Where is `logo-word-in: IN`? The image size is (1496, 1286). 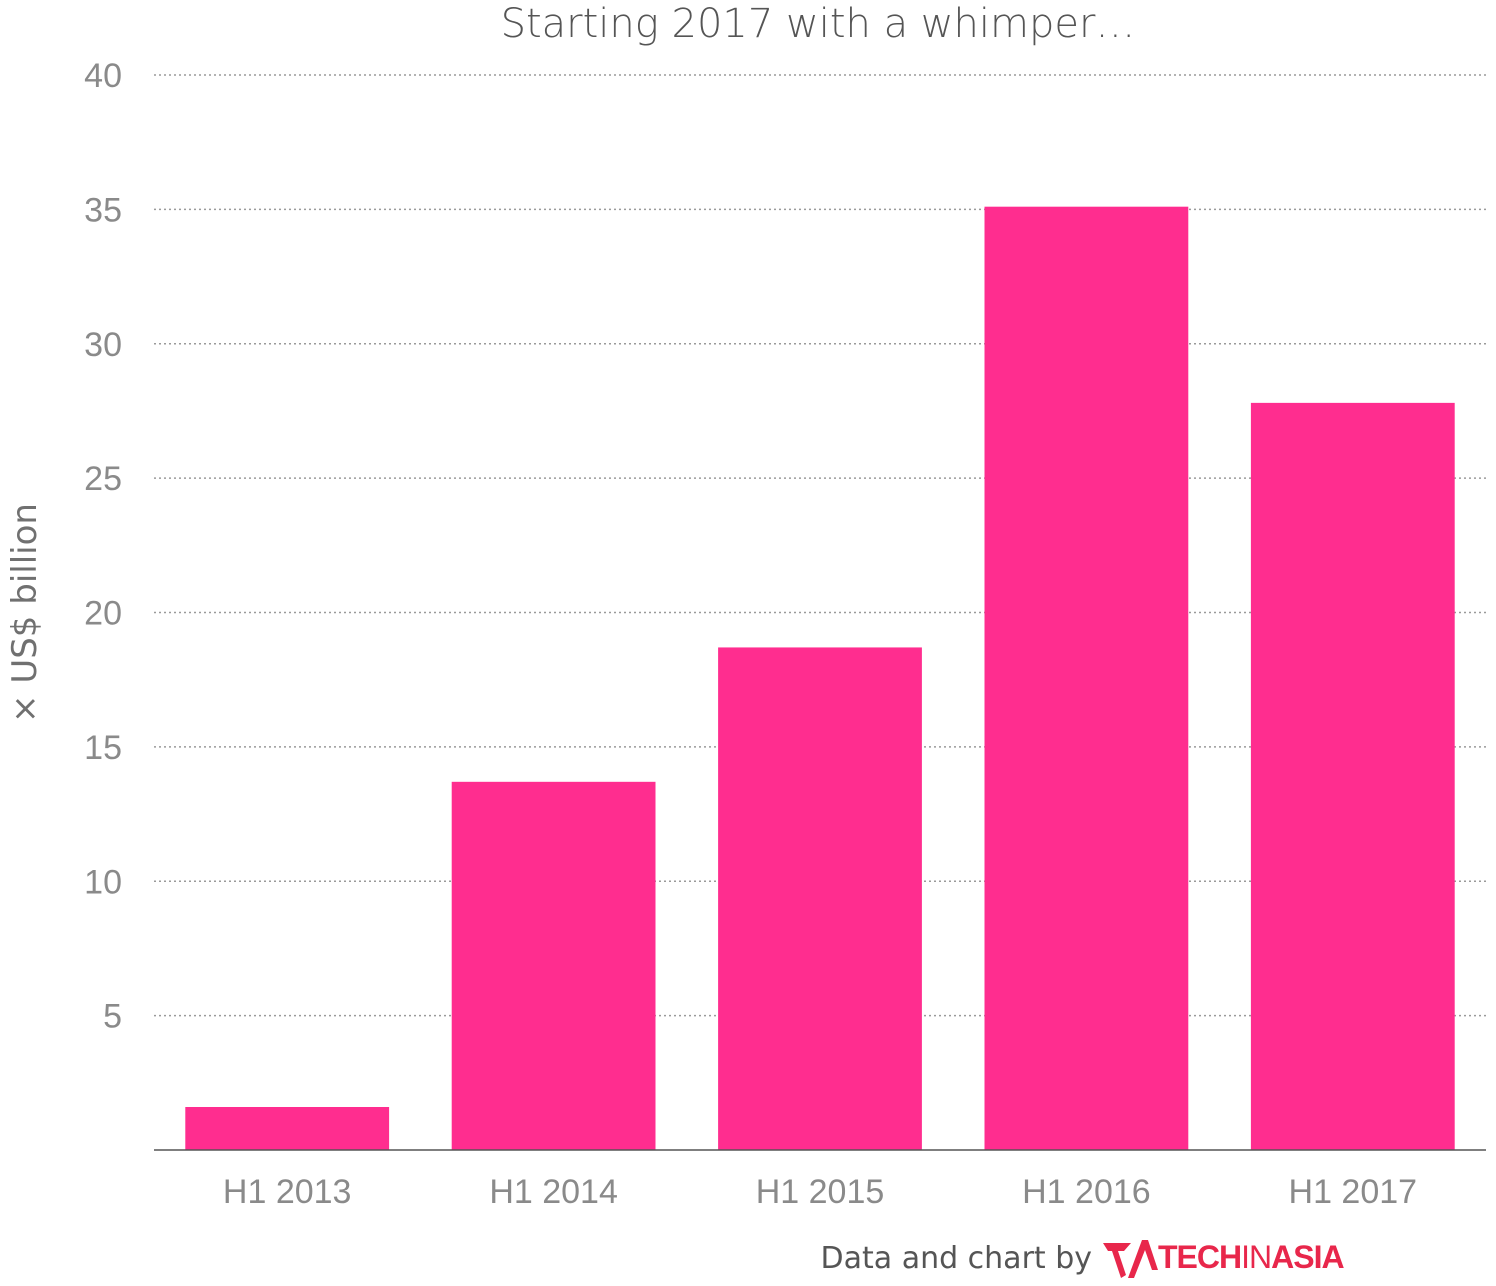
logo-word-in: IN is located at coordinates (1256, 1257).